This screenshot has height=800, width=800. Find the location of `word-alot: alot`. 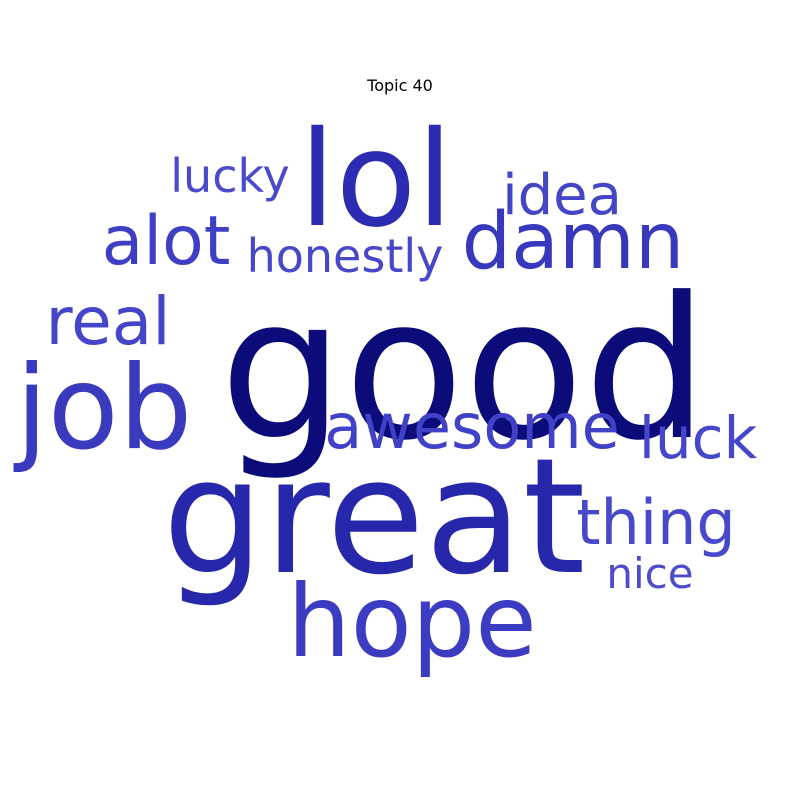

word-alot: alot is located at coordinates (166, 241).